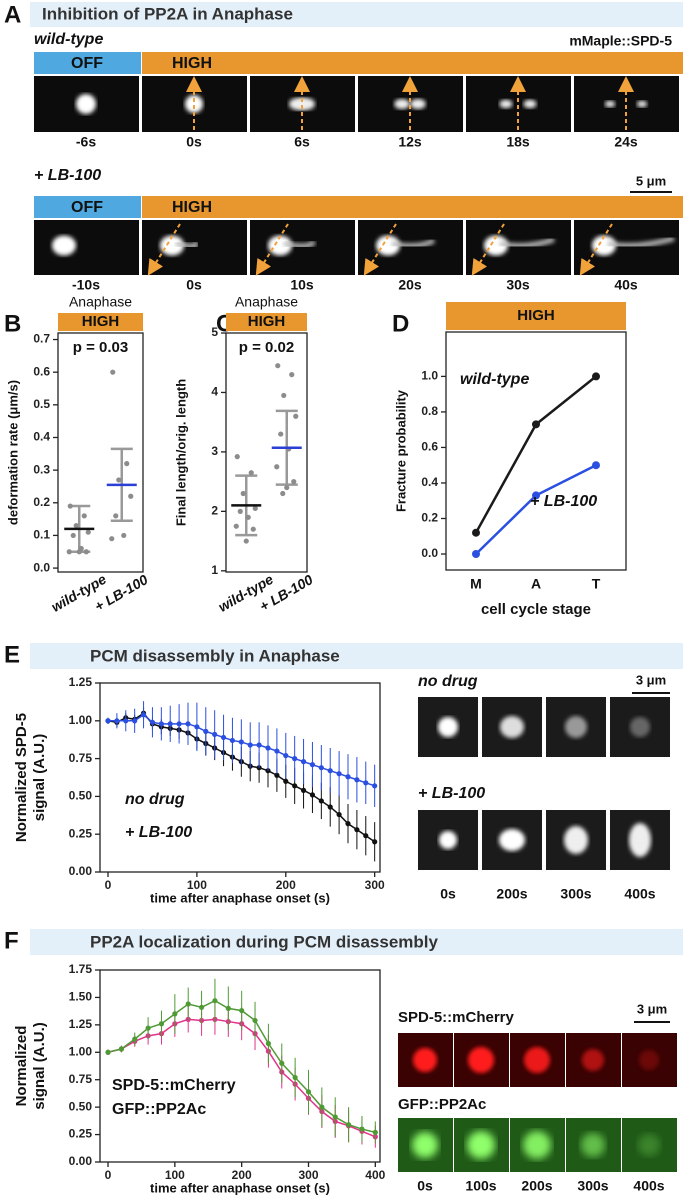 Image resolution: width=683 pixels, height=1201 pixels. I want to click on panel-letter: A, so click(12, 14).